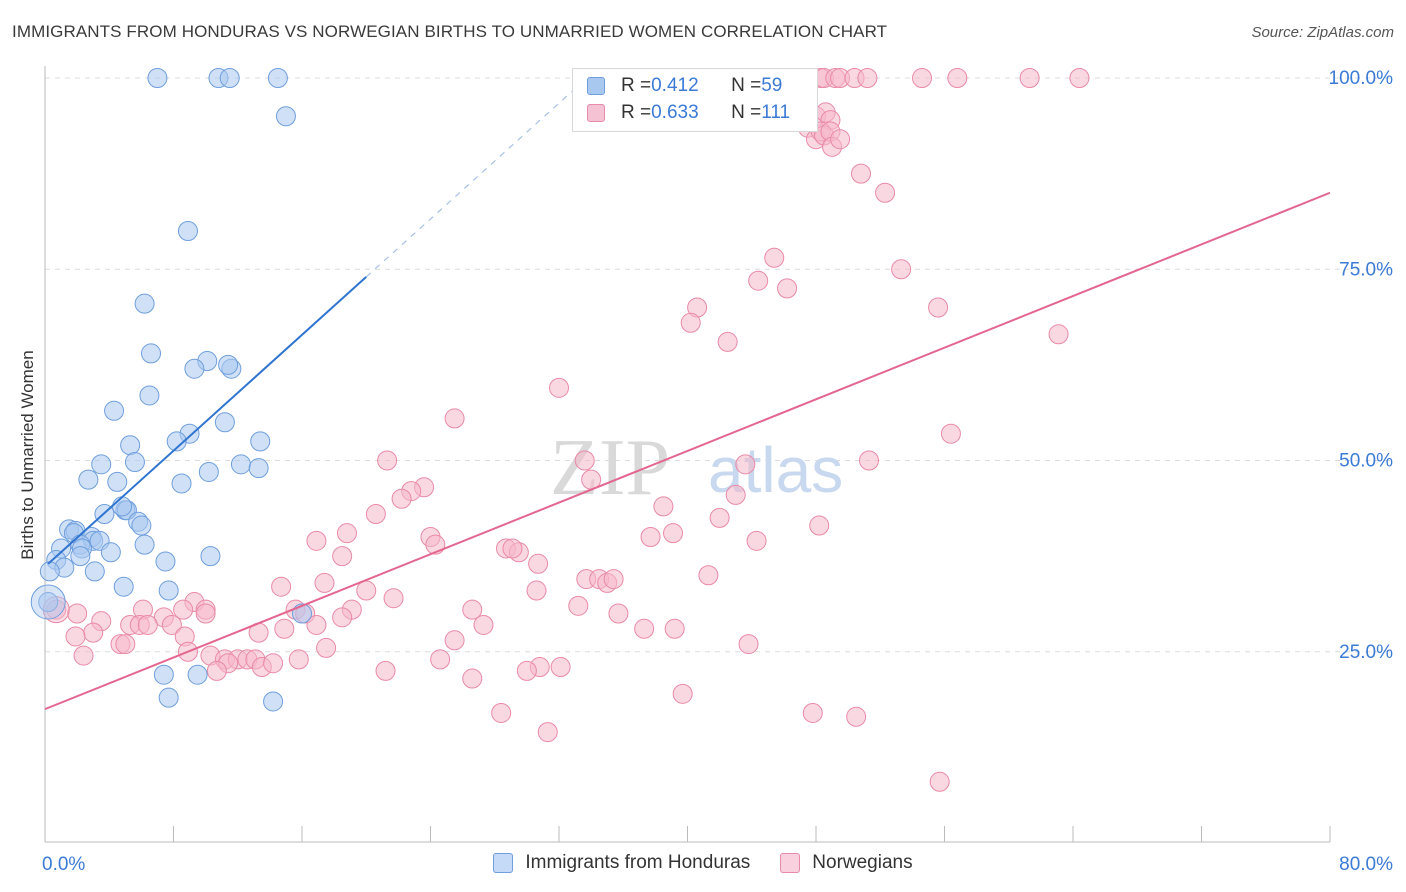  What do you see at coordinates (776, 112) in the screenshot?
I see `legend-n-value: 111` at bounding box center [776, 112].